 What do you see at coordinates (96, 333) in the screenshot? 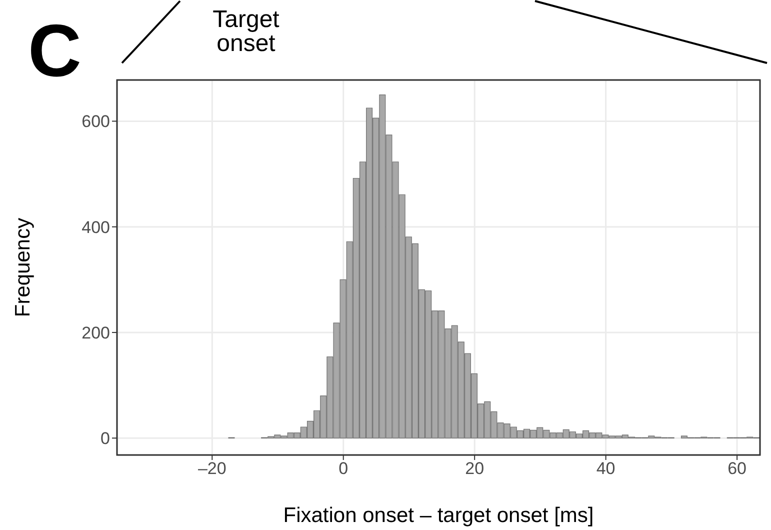
I see `y-tick-label: 200` at bounding box center [96, 333].